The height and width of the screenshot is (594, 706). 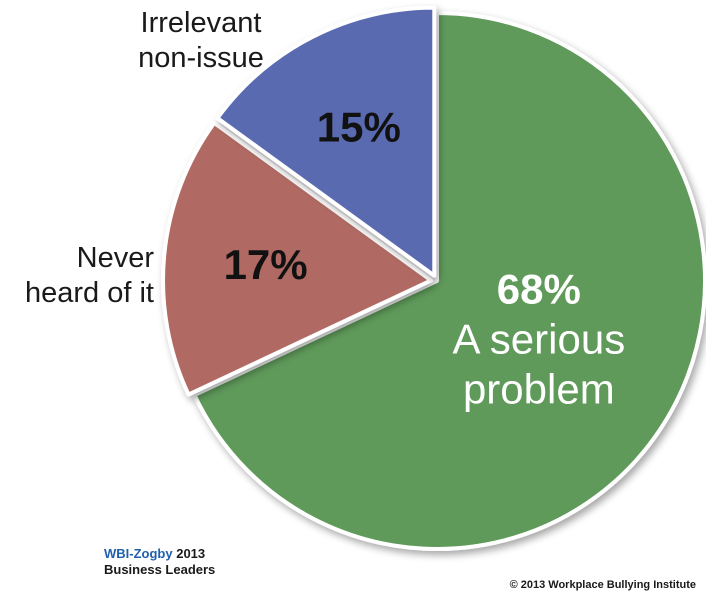 What do you see at coordinates (359, 127) in the screenshot?
I see `value-label: 15%` at bounding box center [359, 127].